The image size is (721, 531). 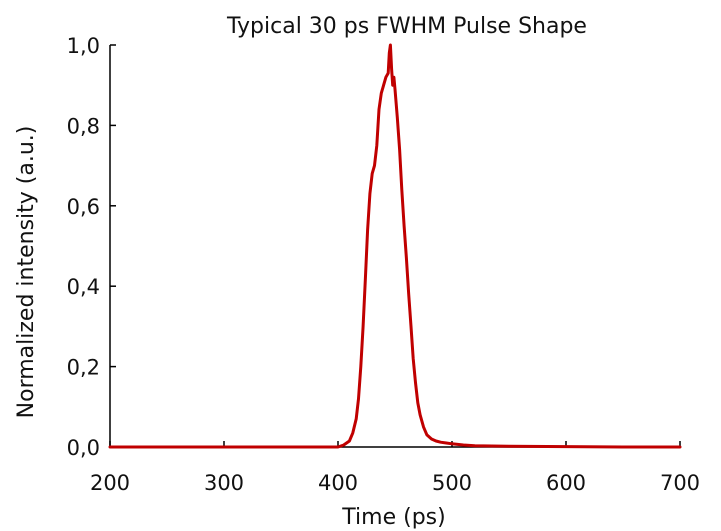 What do you see at coordinates (26, 272) in the screenshot?
I see `y-axis-label: Normalized intensity (a.u.)` at bounding box center [26, 272].